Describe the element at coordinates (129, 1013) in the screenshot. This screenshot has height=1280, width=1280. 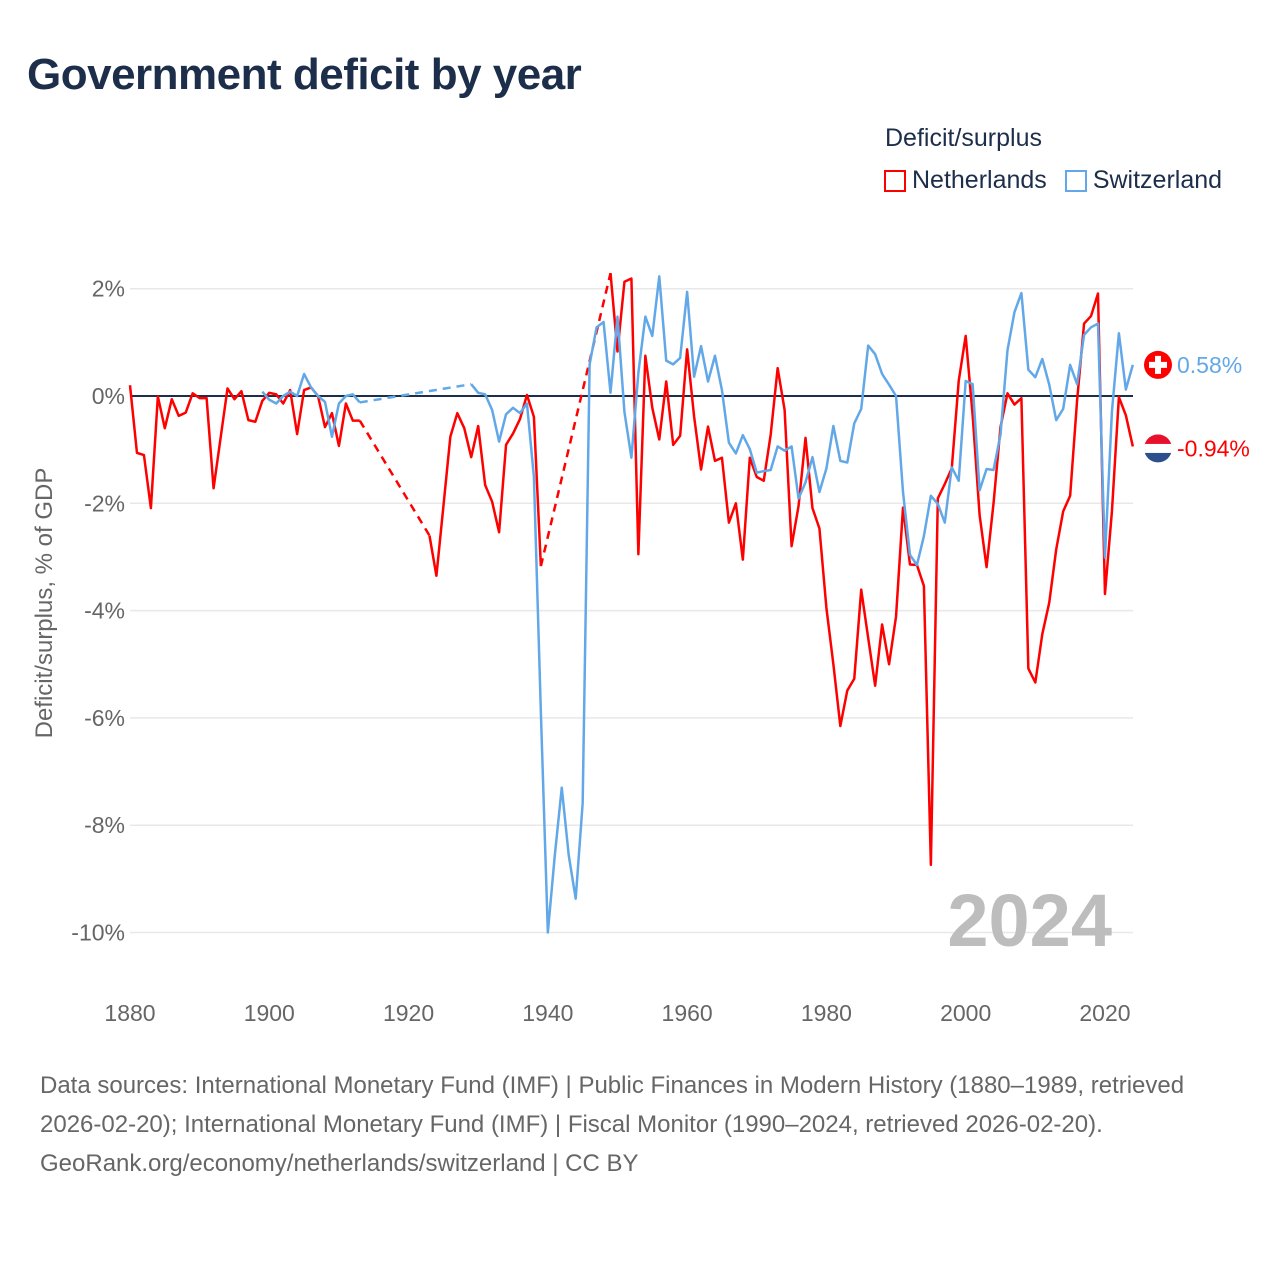
I see `x-tick-label: 1880` at that location.